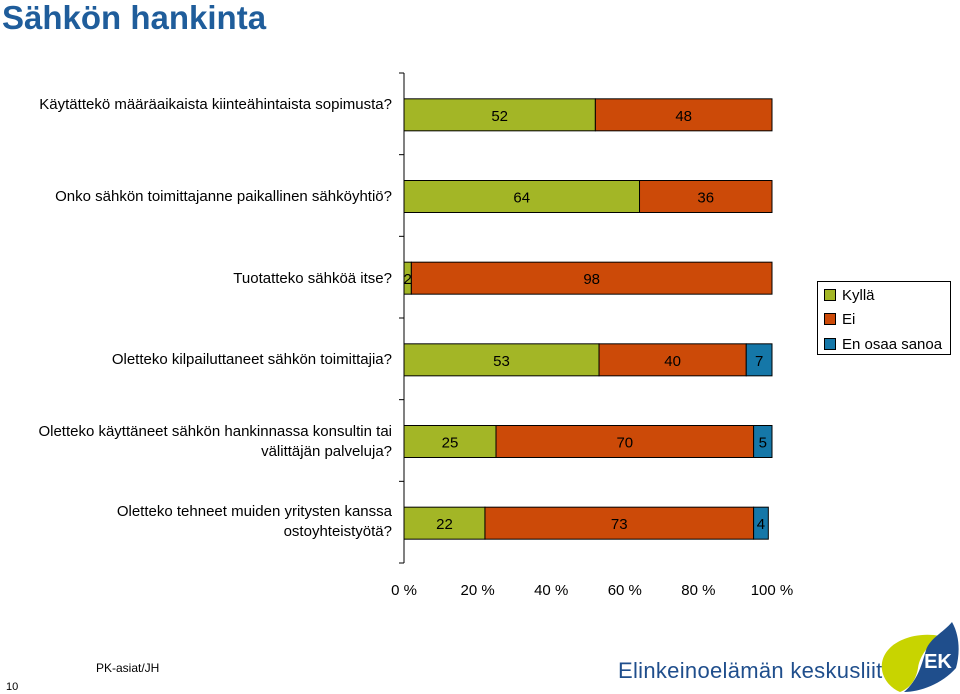  I want to click on legend-item-ei: Ei, so click(839, 319).